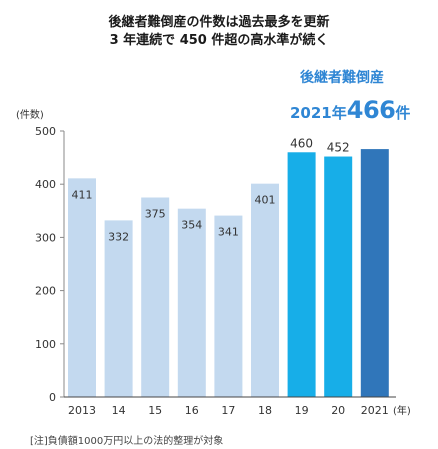  What do you see at coordinates (155, 214) in the screenshot?
I see `data-label-15: 375` at bounding box center [155, 214].